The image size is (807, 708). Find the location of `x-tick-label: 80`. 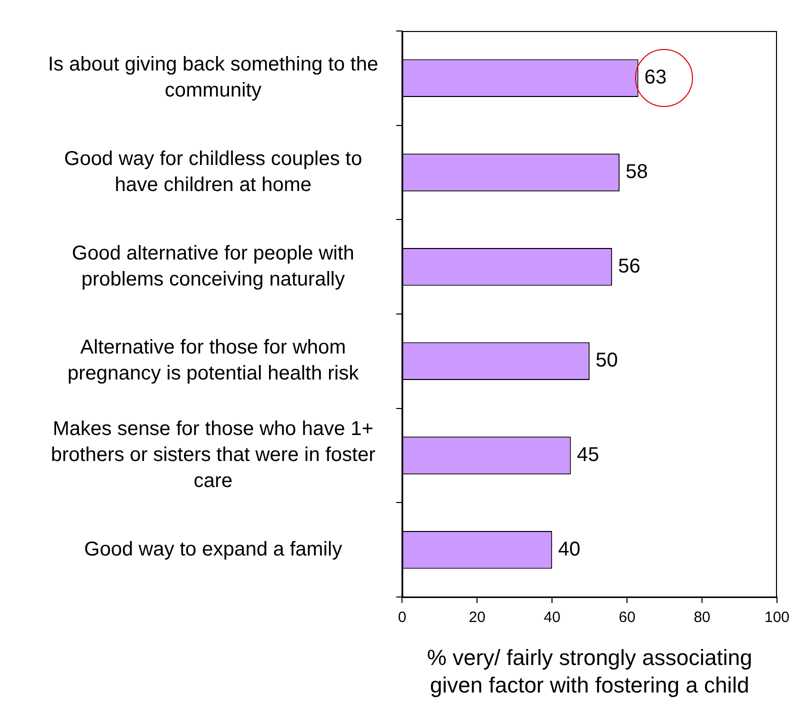

x-tick-label: 80 is located at coordinates (702, 617).